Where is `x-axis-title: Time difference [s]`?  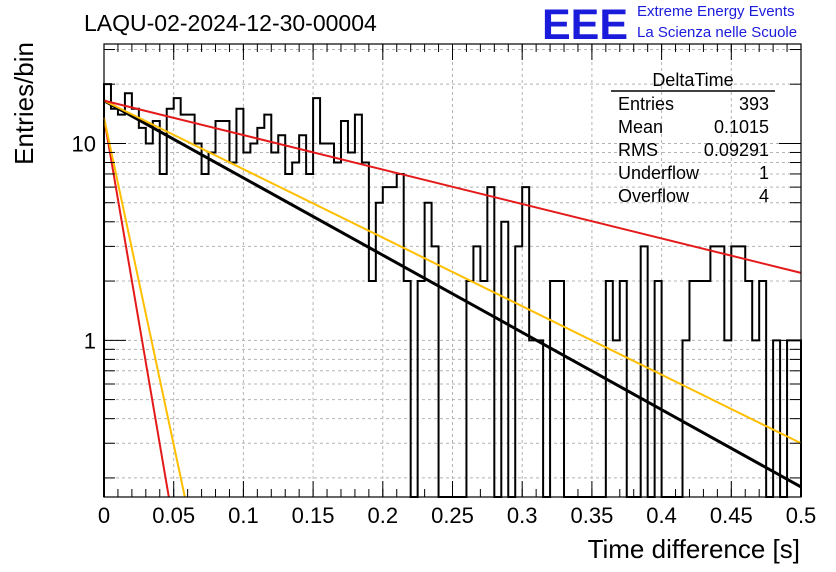
x-axis-title: Time difference [s] is located at coordinates (694, 549).